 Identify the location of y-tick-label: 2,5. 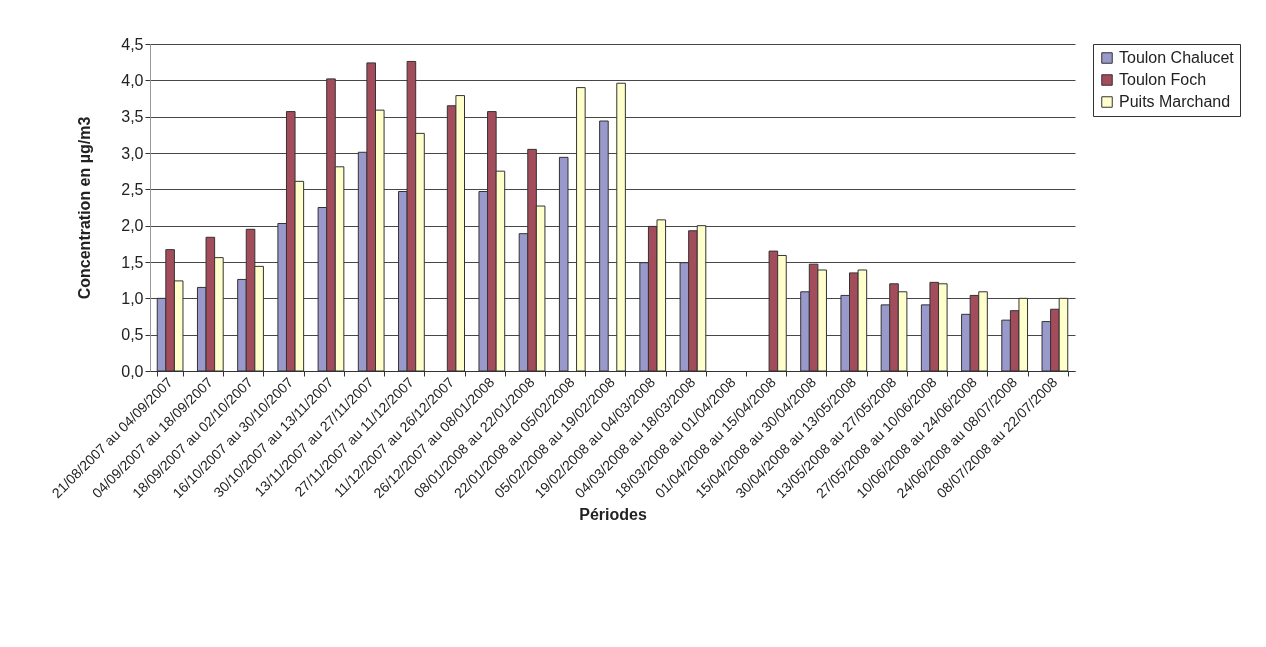
(132, 189).